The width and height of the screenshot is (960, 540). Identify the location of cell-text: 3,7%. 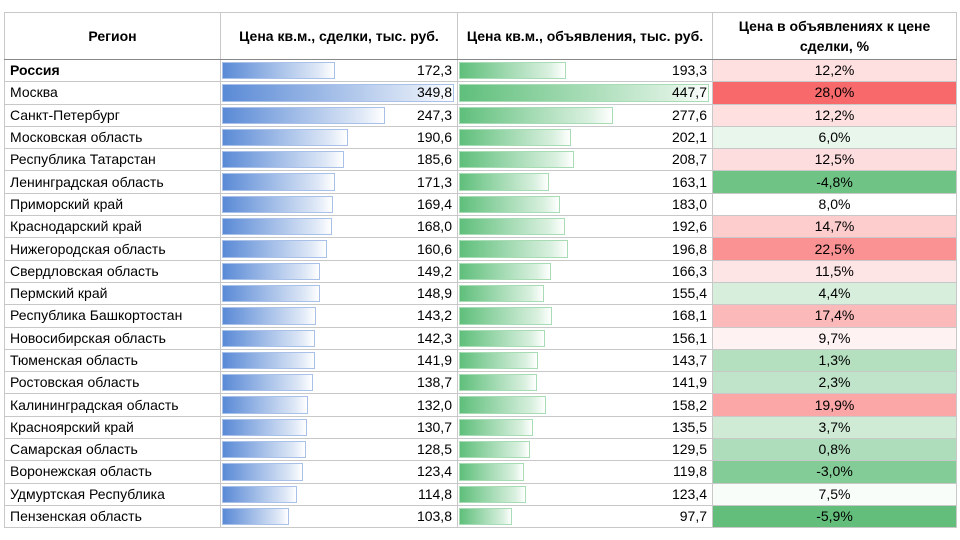
(834, 426).